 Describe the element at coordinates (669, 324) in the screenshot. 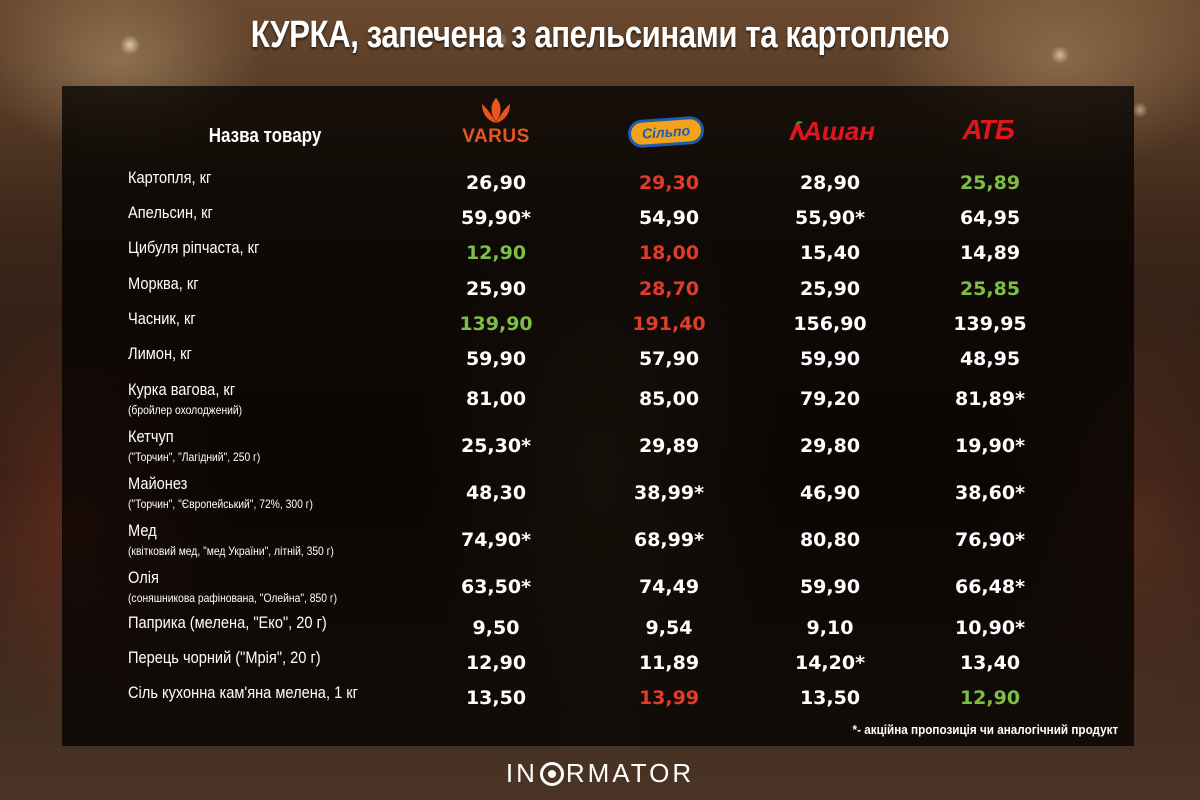

I see `price-cell-silpo: 191,40` at that location.